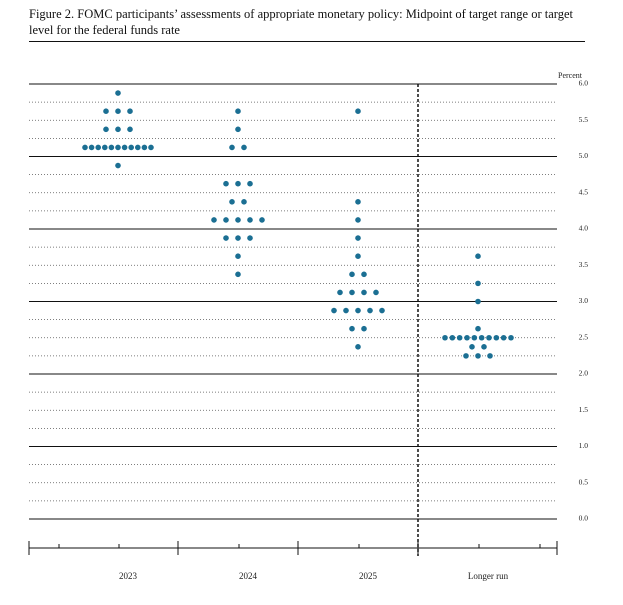  What do you see at coordinates (368, 576) in the screenshot?
I see `x-tick-label: 2025` at bounding box center [368, 576].